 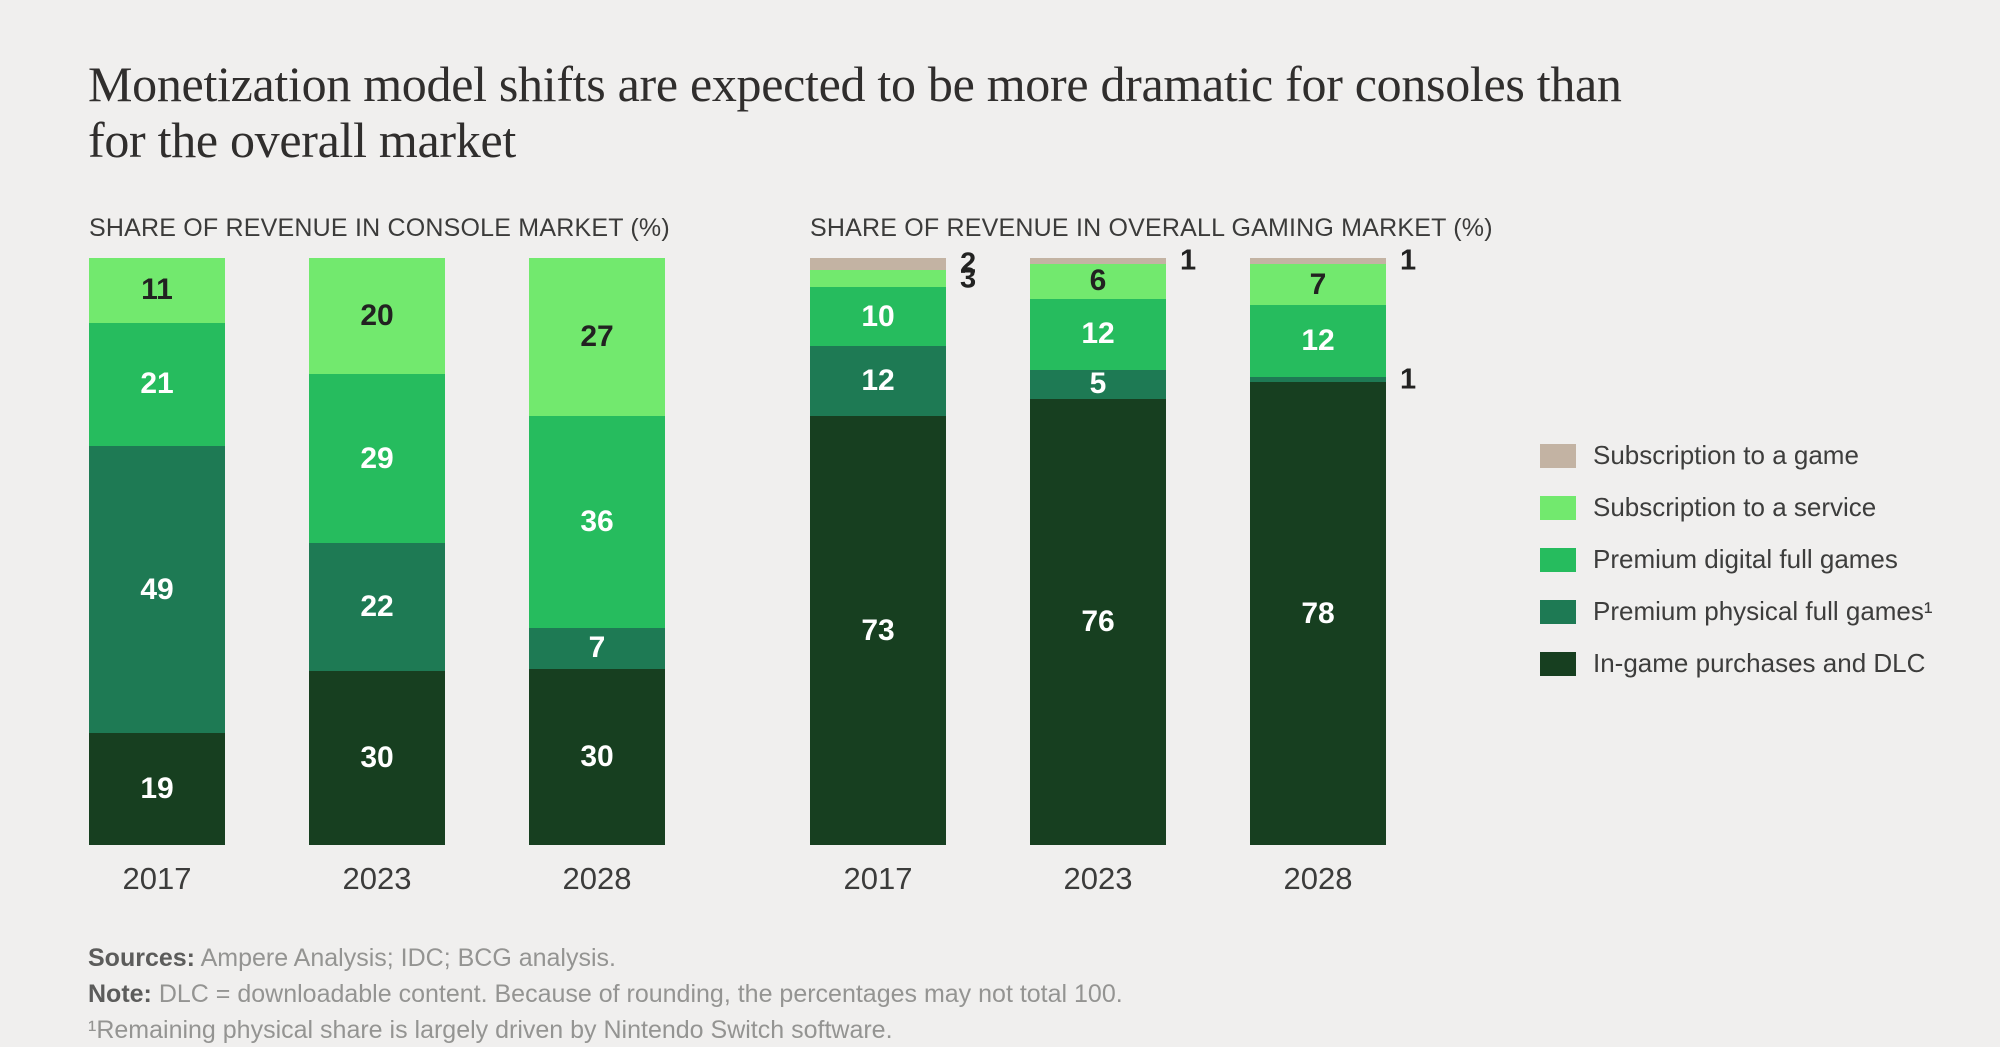 I want to click on value-label: 78, so click(x=1318, y=613).